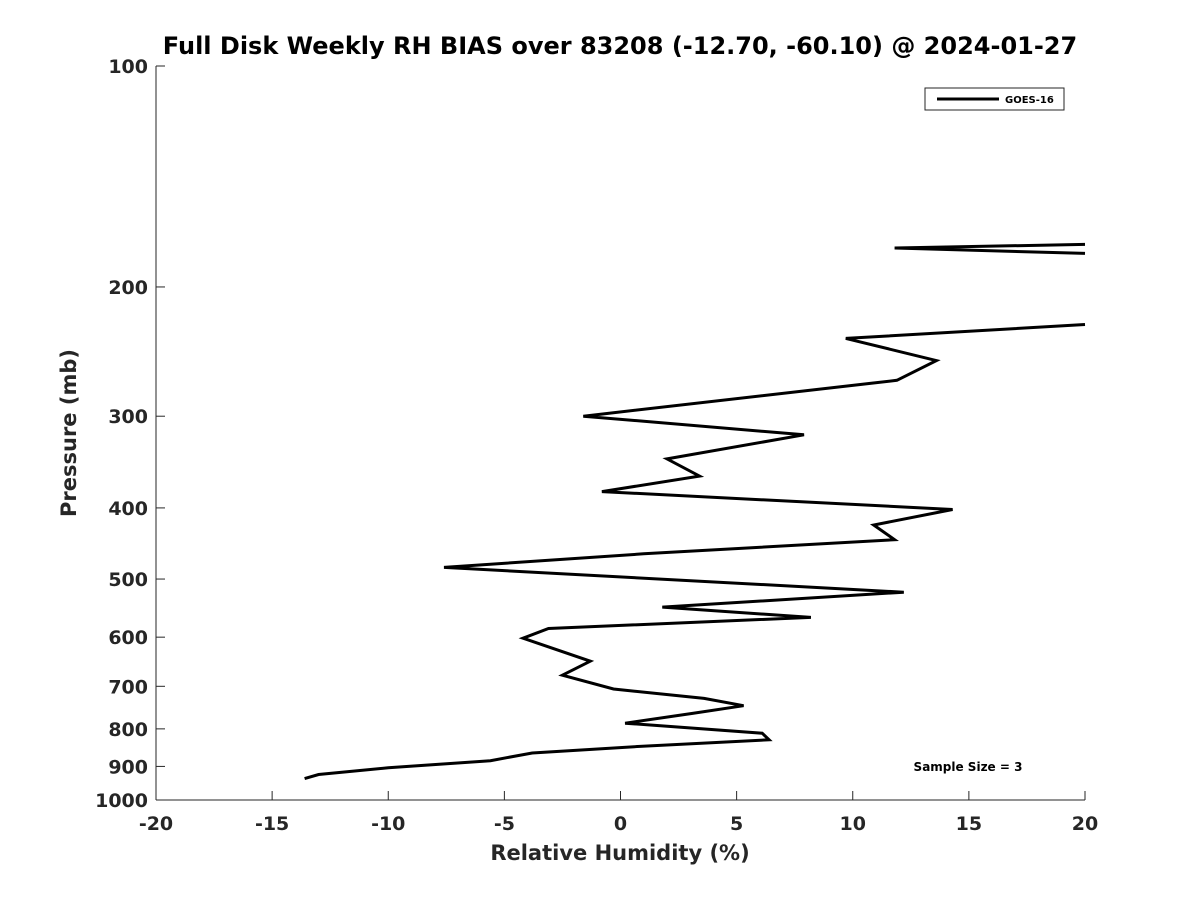  I want to click on y-tick-label: 600, so click(128, 638).